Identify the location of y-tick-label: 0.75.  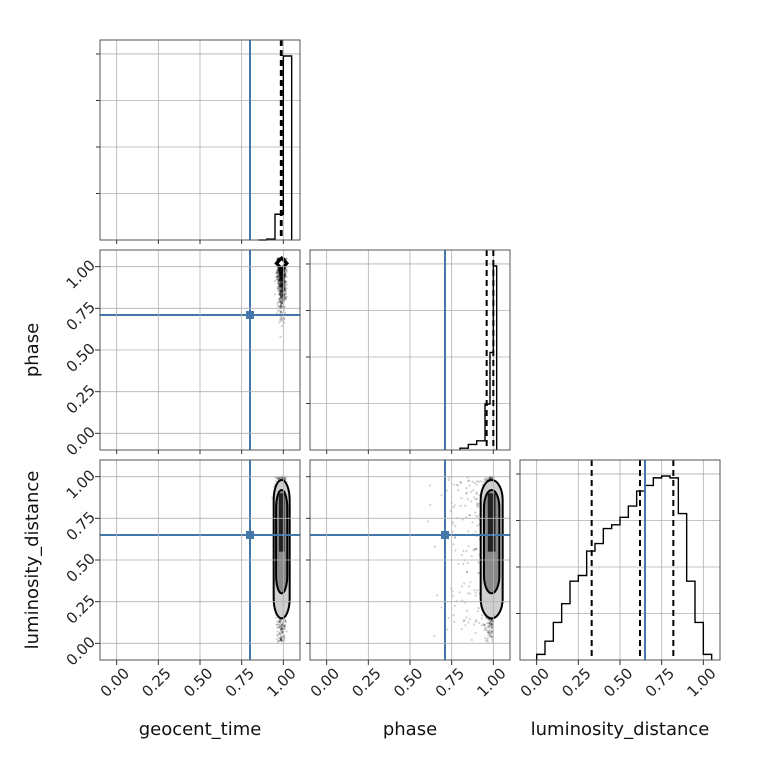
(81, 526).